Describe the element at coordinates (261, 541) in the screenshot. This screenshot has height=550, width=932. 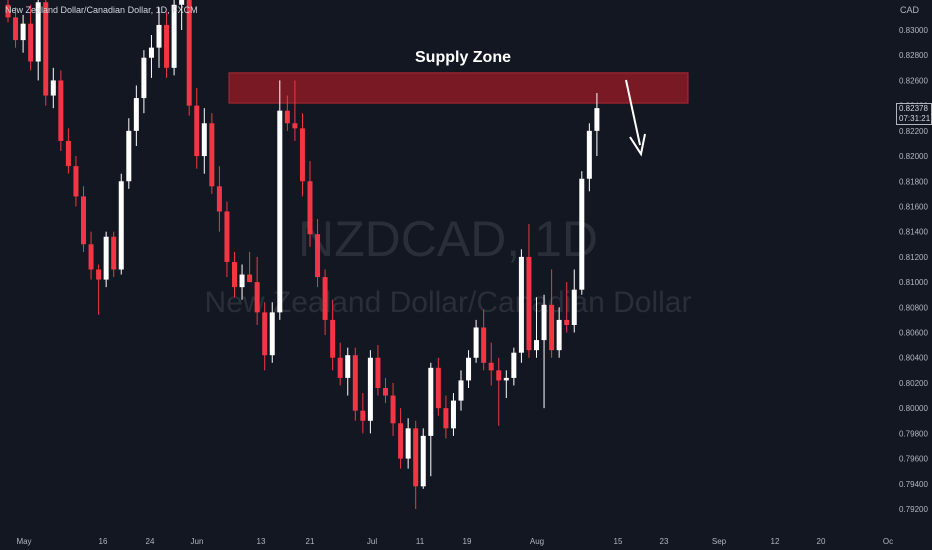
I see `x-tick-label: 13` at that location.